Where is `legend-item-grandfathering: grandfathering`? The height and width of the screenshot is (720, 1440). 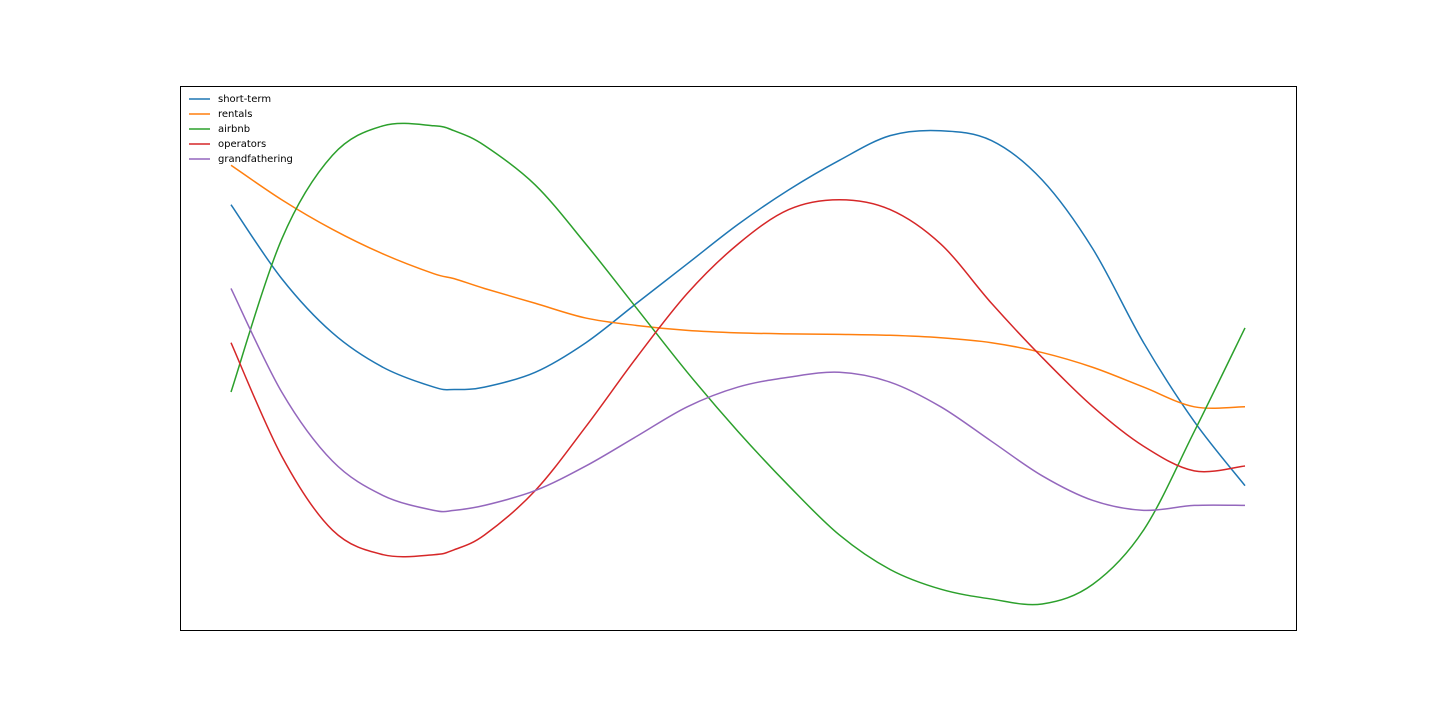 legend-item-grandfathering: grandfathering is located at coordinates (241, 159).